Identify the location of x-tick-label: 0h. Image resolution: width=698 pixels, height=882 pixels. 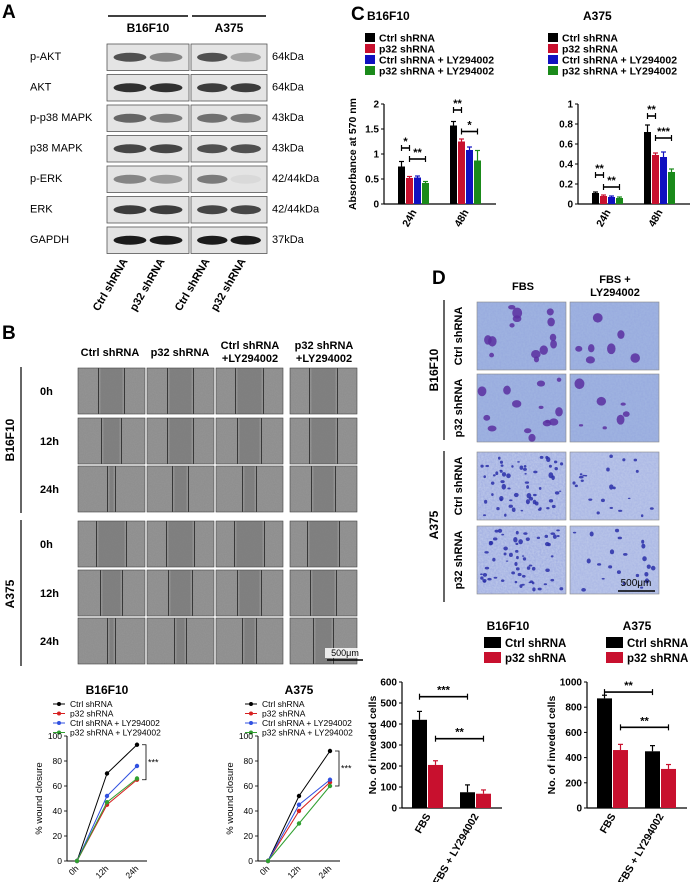
(74, 870).